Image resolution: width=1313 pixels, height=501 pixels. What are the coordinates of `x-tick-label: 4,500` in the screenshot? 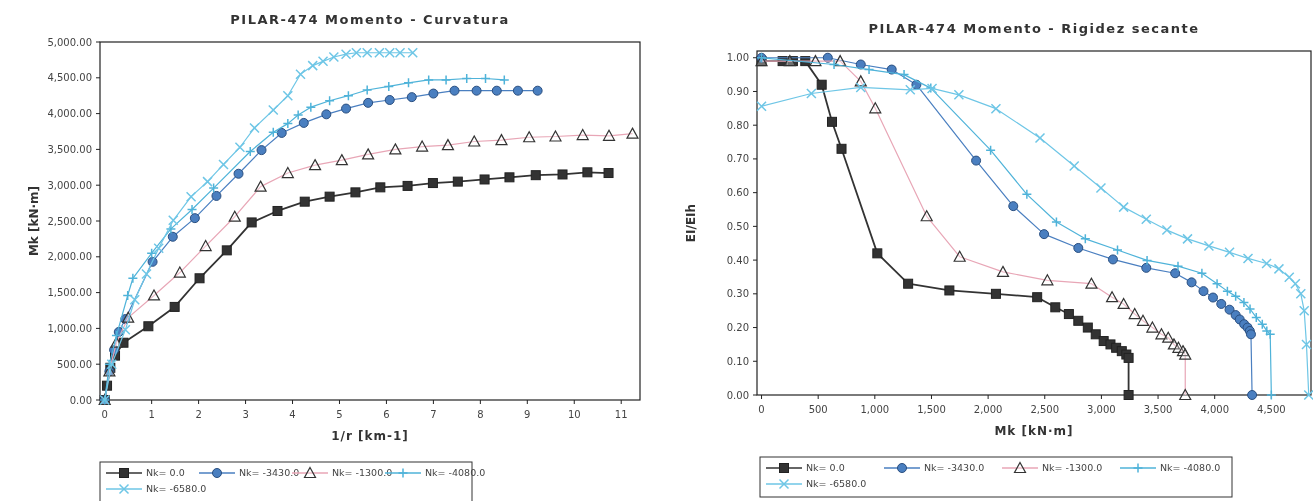 It's located at (1271, 409).